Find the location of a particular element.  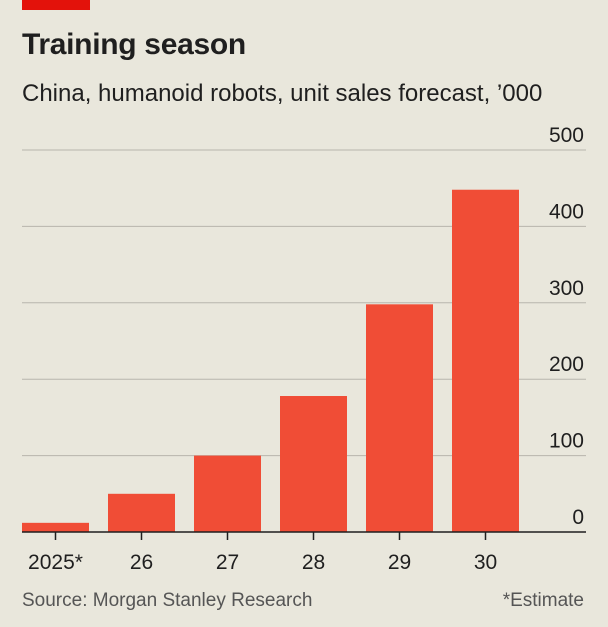

x-tick-label: 29 is located at coordinates (399, 562).